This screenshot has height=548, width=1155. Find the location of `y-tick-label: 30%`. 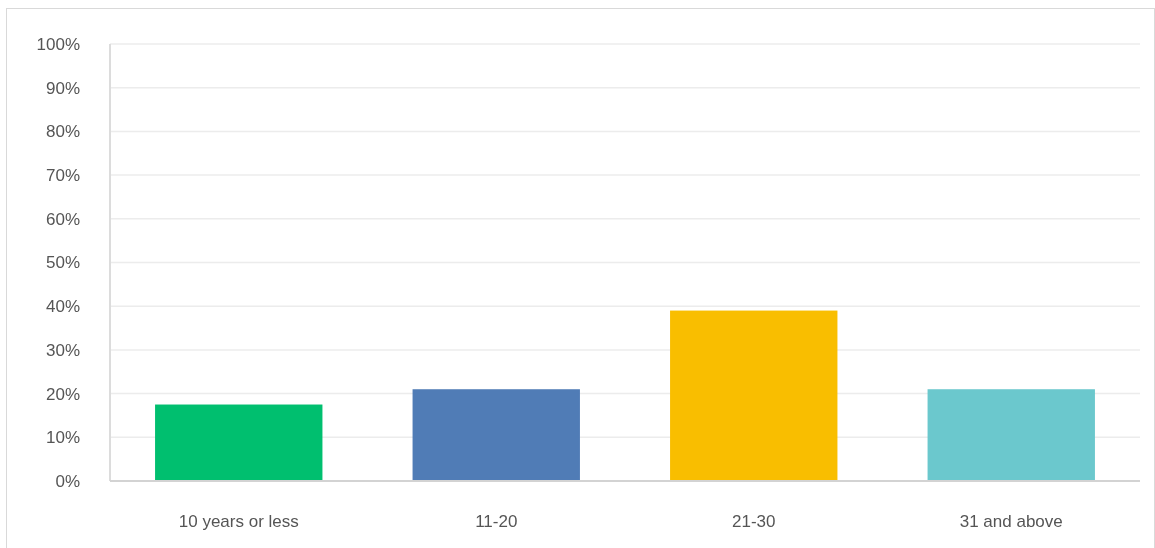

y-tick-label: 30% is located at coordinates (62, 350).